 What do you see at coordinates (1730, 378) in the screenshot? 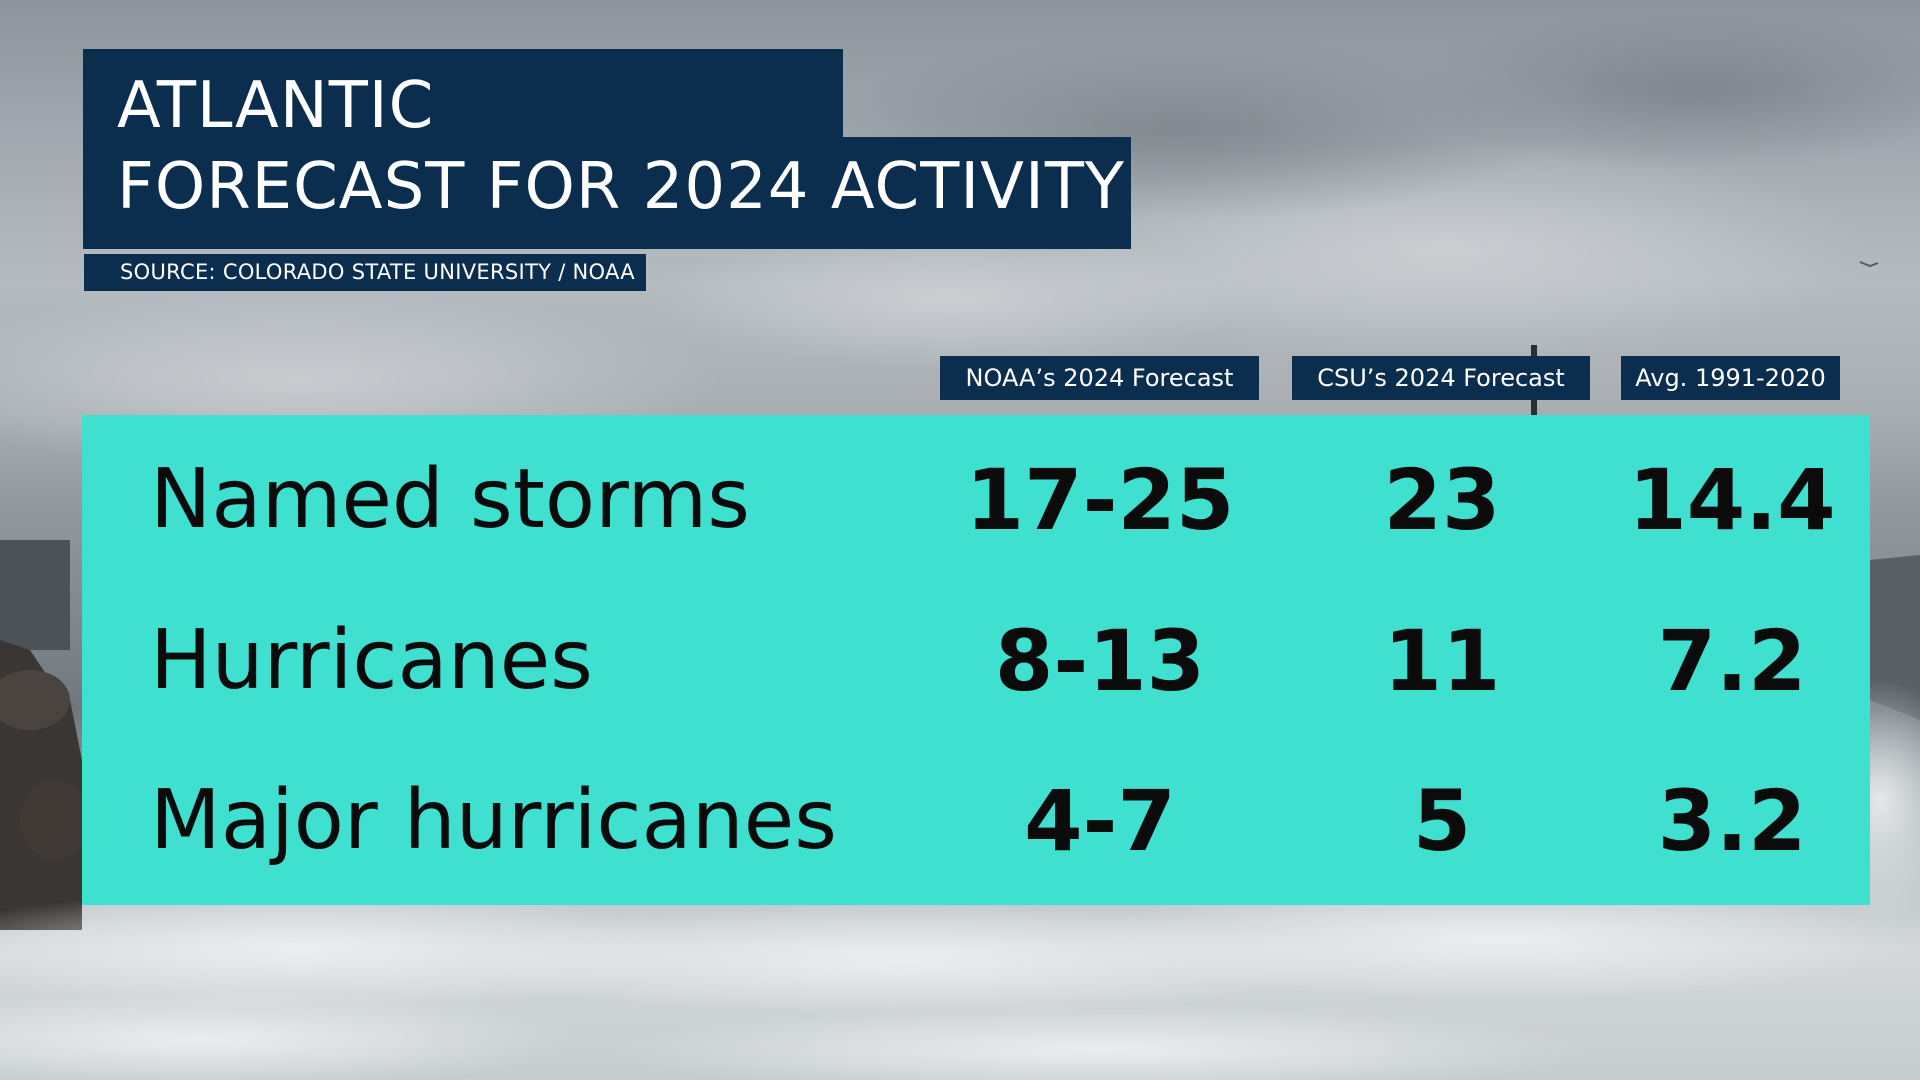
I see `column-header-average: Avg. 1991-2020` at bounding box center [1730, 378].